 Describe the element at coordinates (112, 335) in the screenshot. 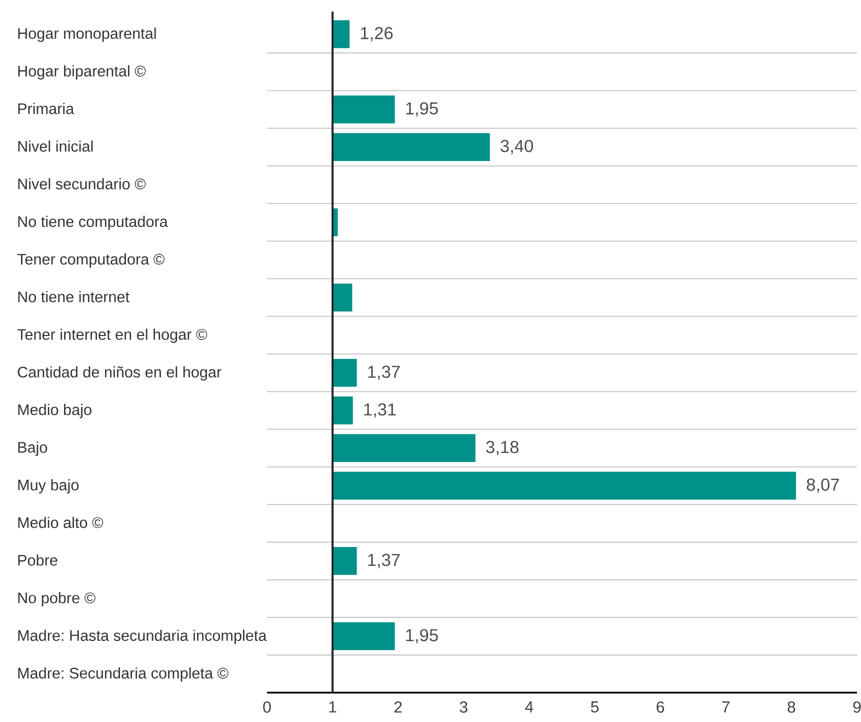

I see `y-tick-label: Tener internet en el hogar ©` at that location.